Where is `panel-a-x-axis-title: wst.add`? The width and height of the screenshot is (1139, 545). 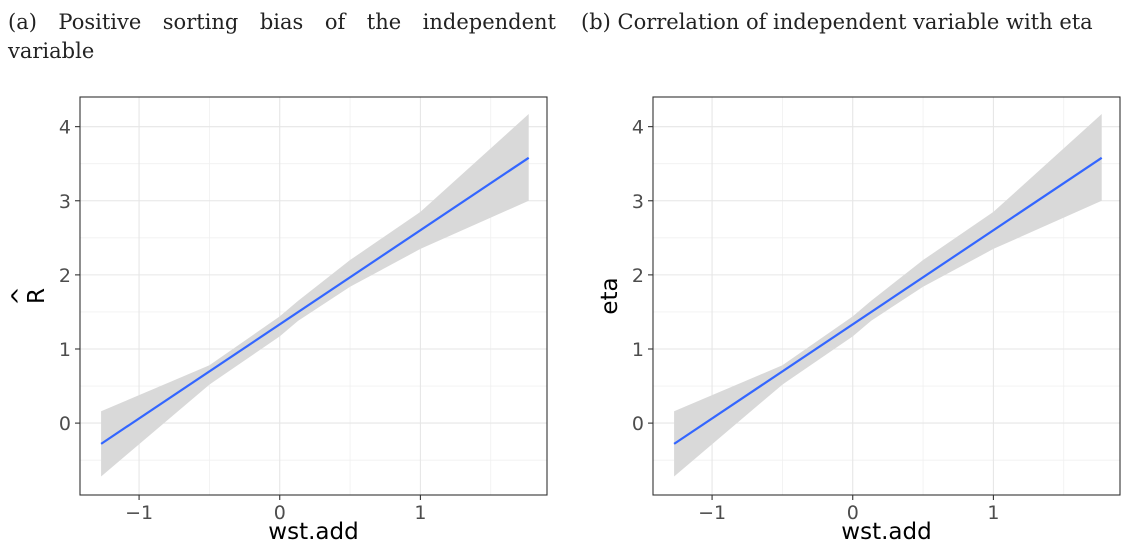
panel-a-x-axis-title: wst.add is located at coordinates (313, 532).